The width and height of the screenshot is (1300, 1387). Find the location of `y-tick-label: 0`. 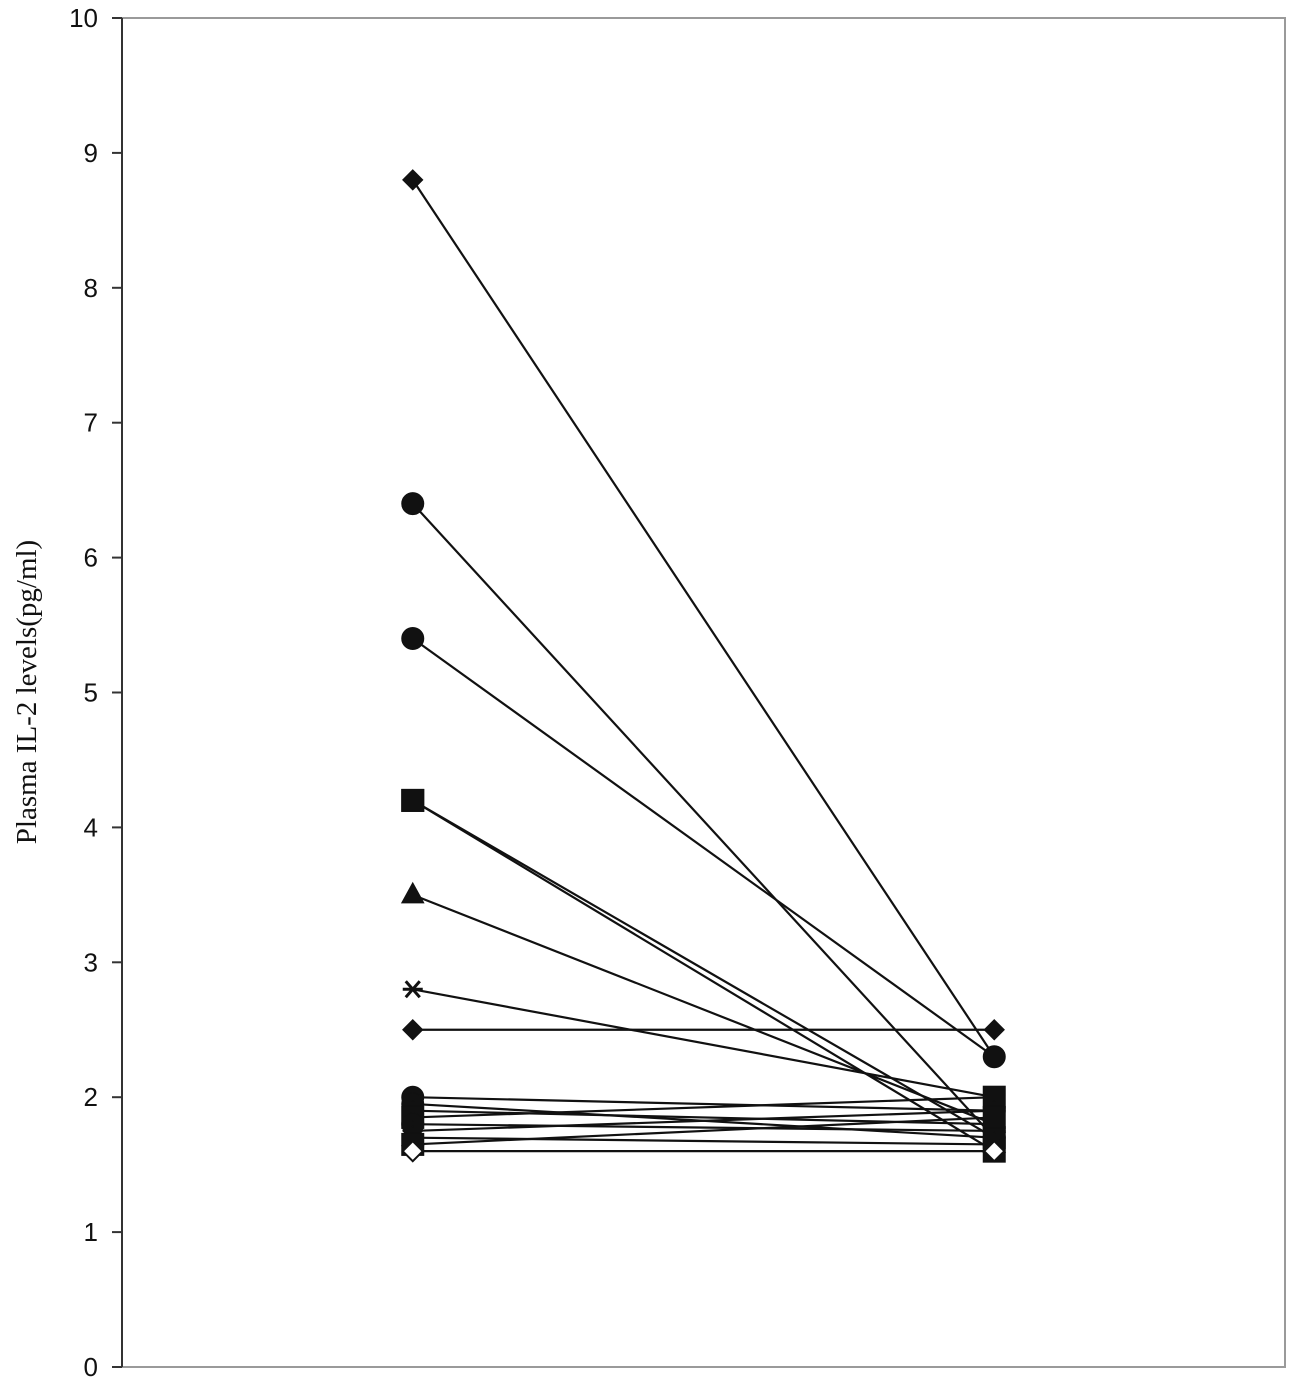

y-tick-label: 0 is located at coordinates (91, 1367).